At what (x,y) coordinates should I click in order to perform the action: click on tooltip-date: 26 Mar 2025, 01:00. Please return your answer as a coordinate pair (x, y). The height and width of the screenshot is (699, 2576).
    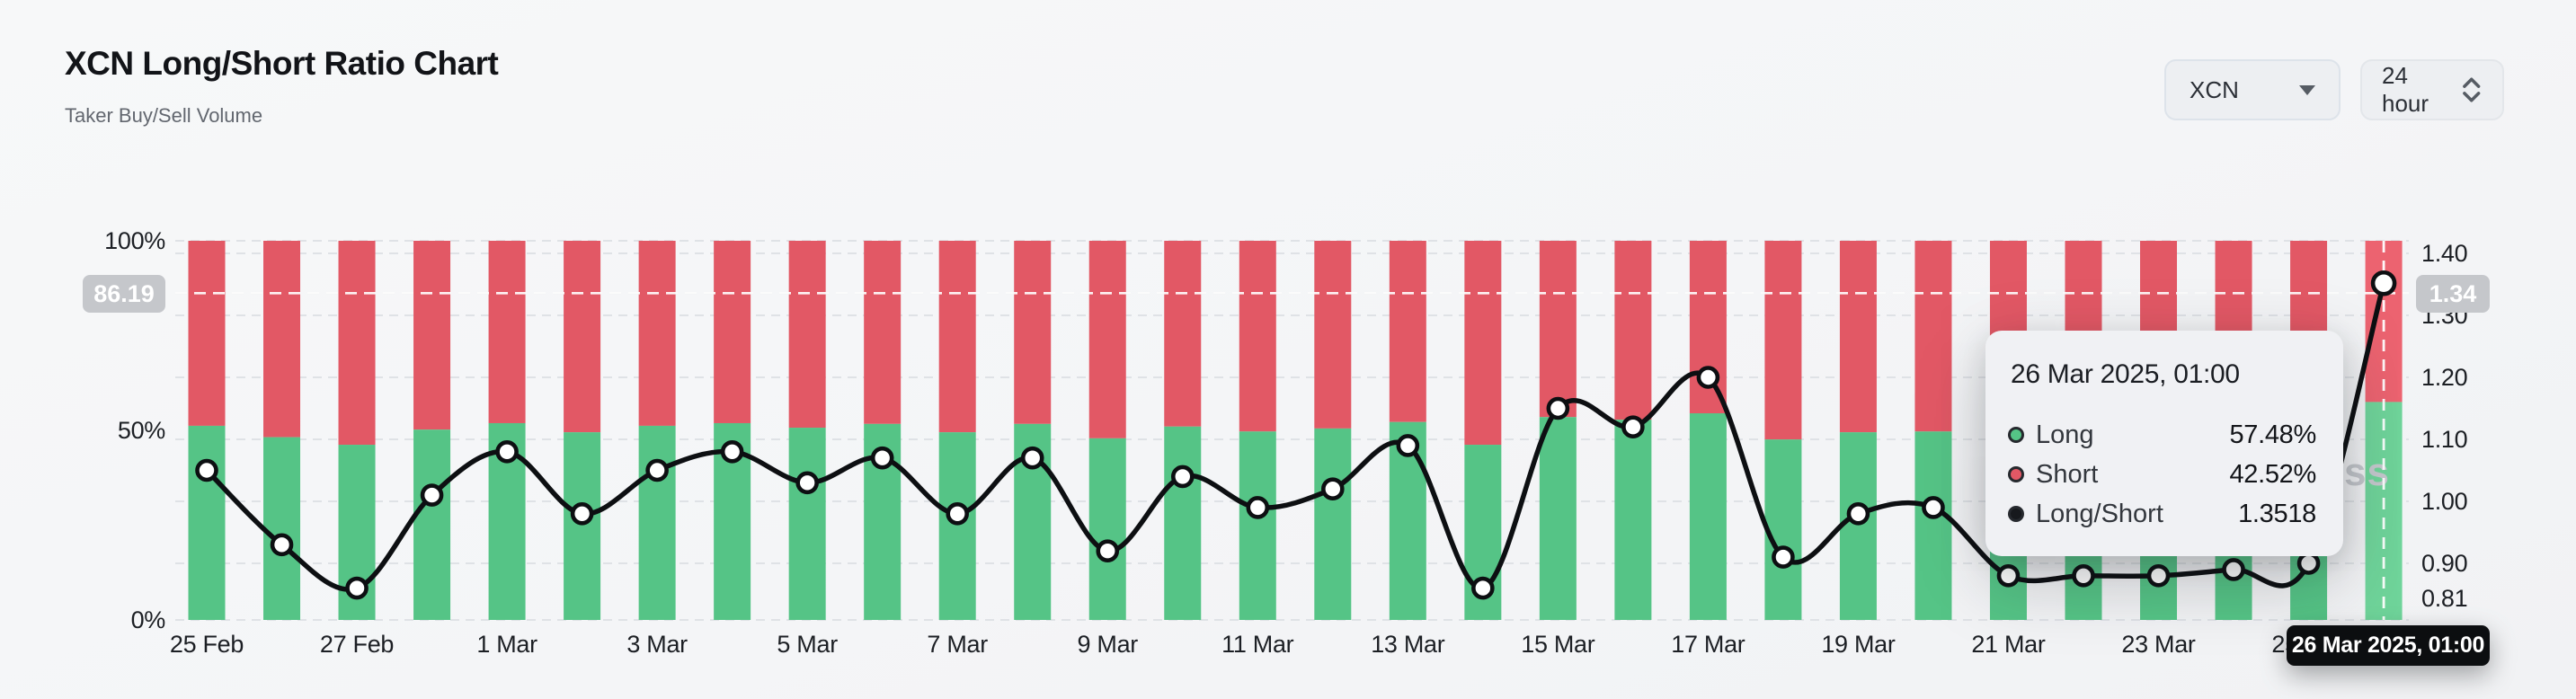
    Looking at the image, I should click on (2125, 374).